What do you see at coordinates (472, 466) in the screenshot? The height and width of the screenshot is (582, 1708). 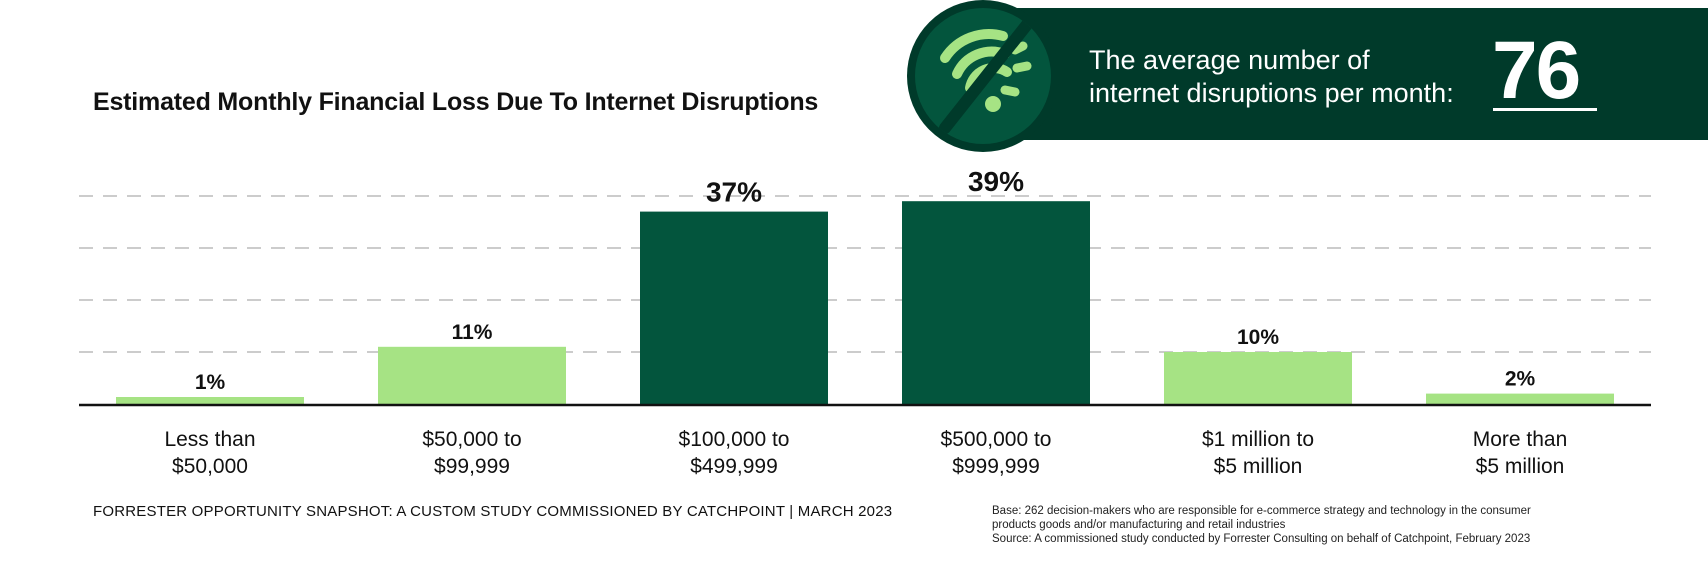 I see `category-label: $99,999` at bounding box center [472, 466].